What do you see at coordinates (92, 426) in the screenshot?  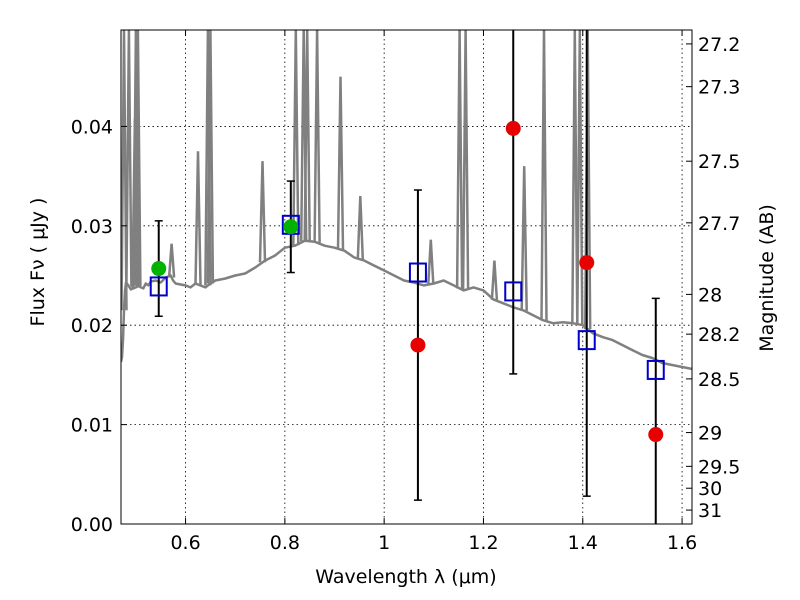 I see `y-tick-label: 0.01` at bounding box center [92, 426].